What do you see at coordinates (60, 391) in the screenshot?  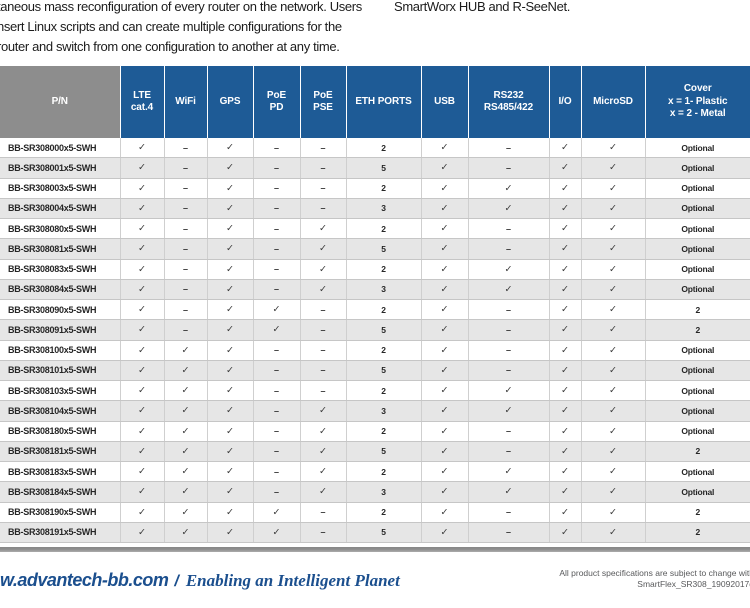 I see `part-number: BB-SR308103x5-SWH` at bounding box center [60, 391].